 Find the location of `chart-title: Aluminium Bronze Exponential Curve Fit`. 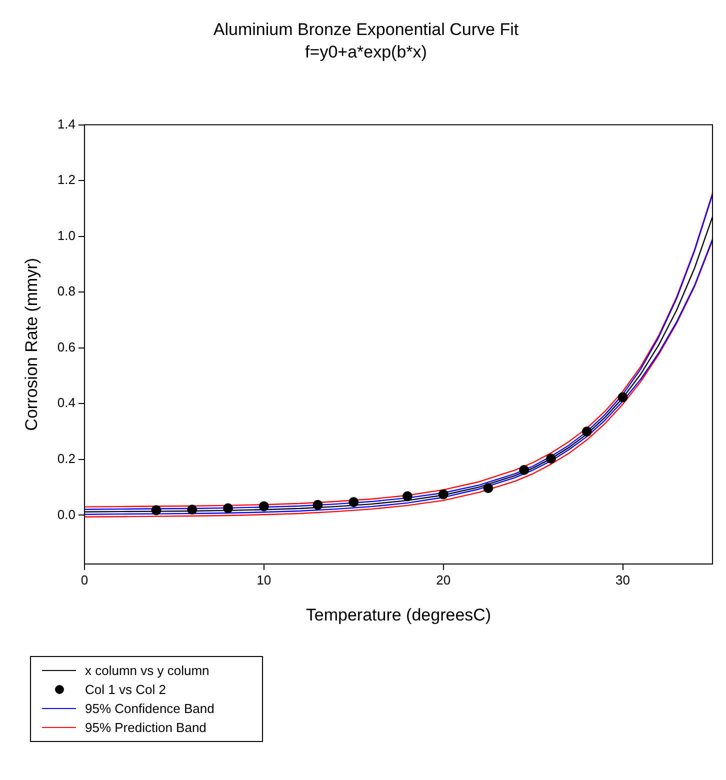

chart-title: Aluminium Bronze Exponential Curve Fit is located at coordinates (366, 29).